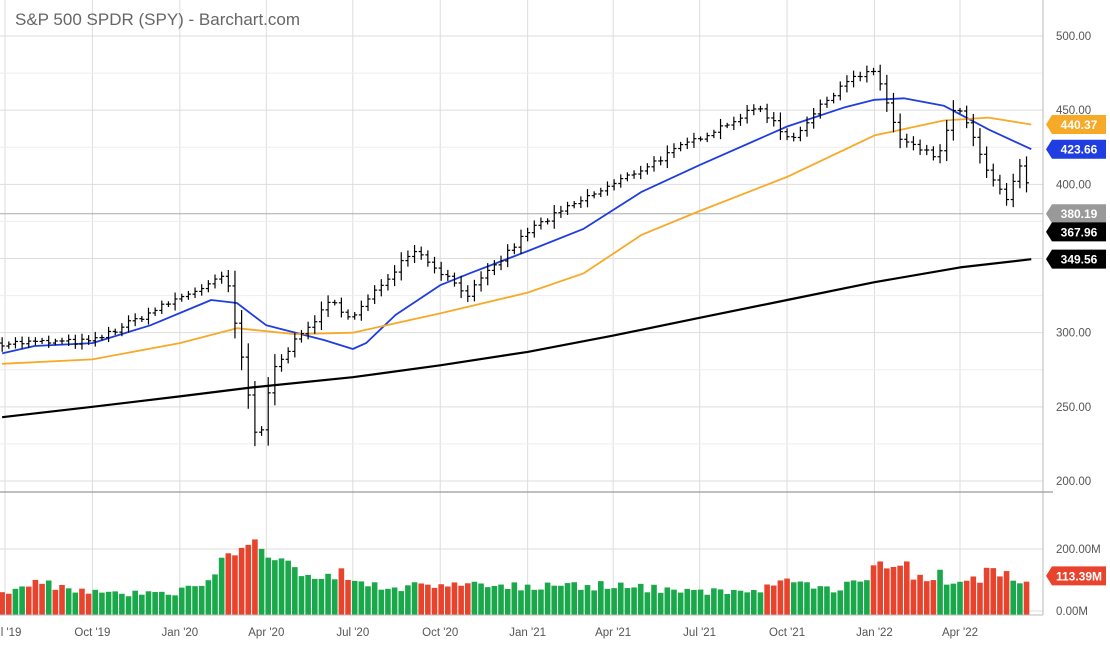 The width and height of the screenshot is (1110, 650). I want to click on price-label-bg, so click(1076, 259).